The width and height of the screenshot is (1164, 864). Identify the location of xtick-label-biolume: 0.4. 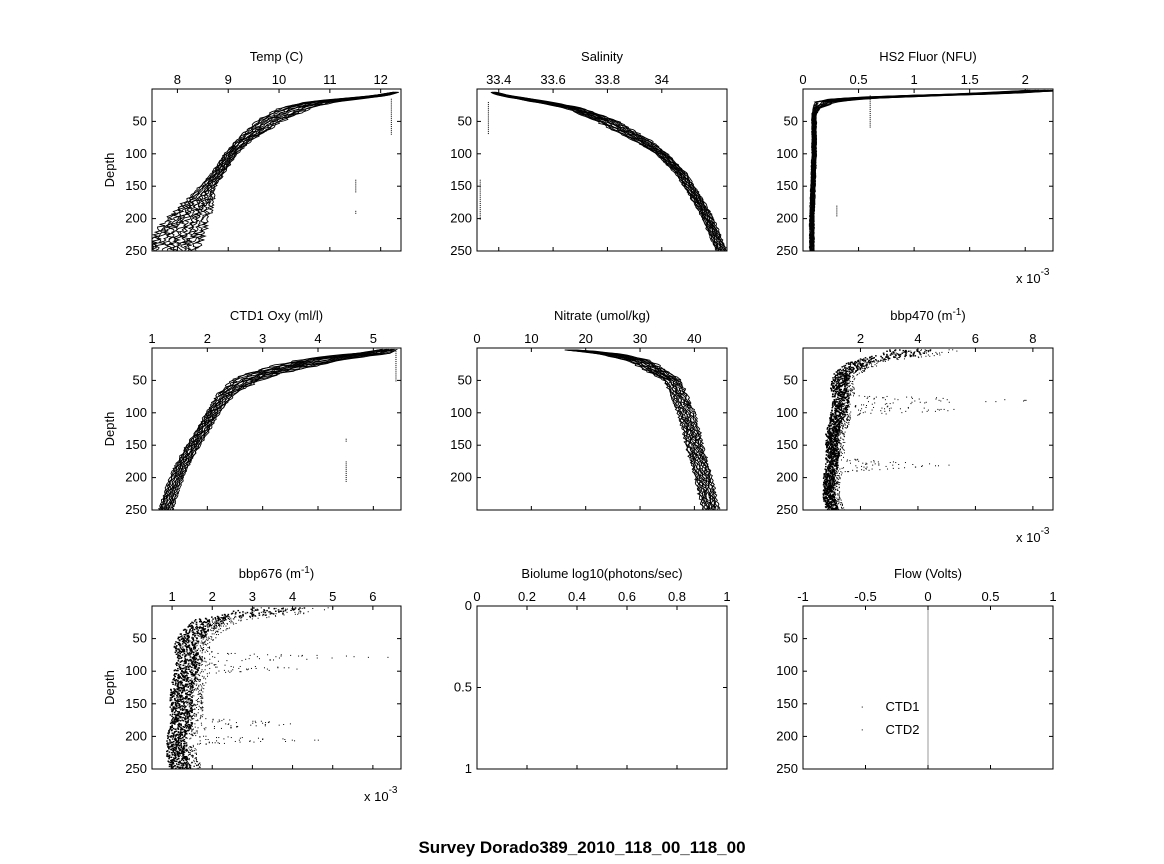
(577, 596).